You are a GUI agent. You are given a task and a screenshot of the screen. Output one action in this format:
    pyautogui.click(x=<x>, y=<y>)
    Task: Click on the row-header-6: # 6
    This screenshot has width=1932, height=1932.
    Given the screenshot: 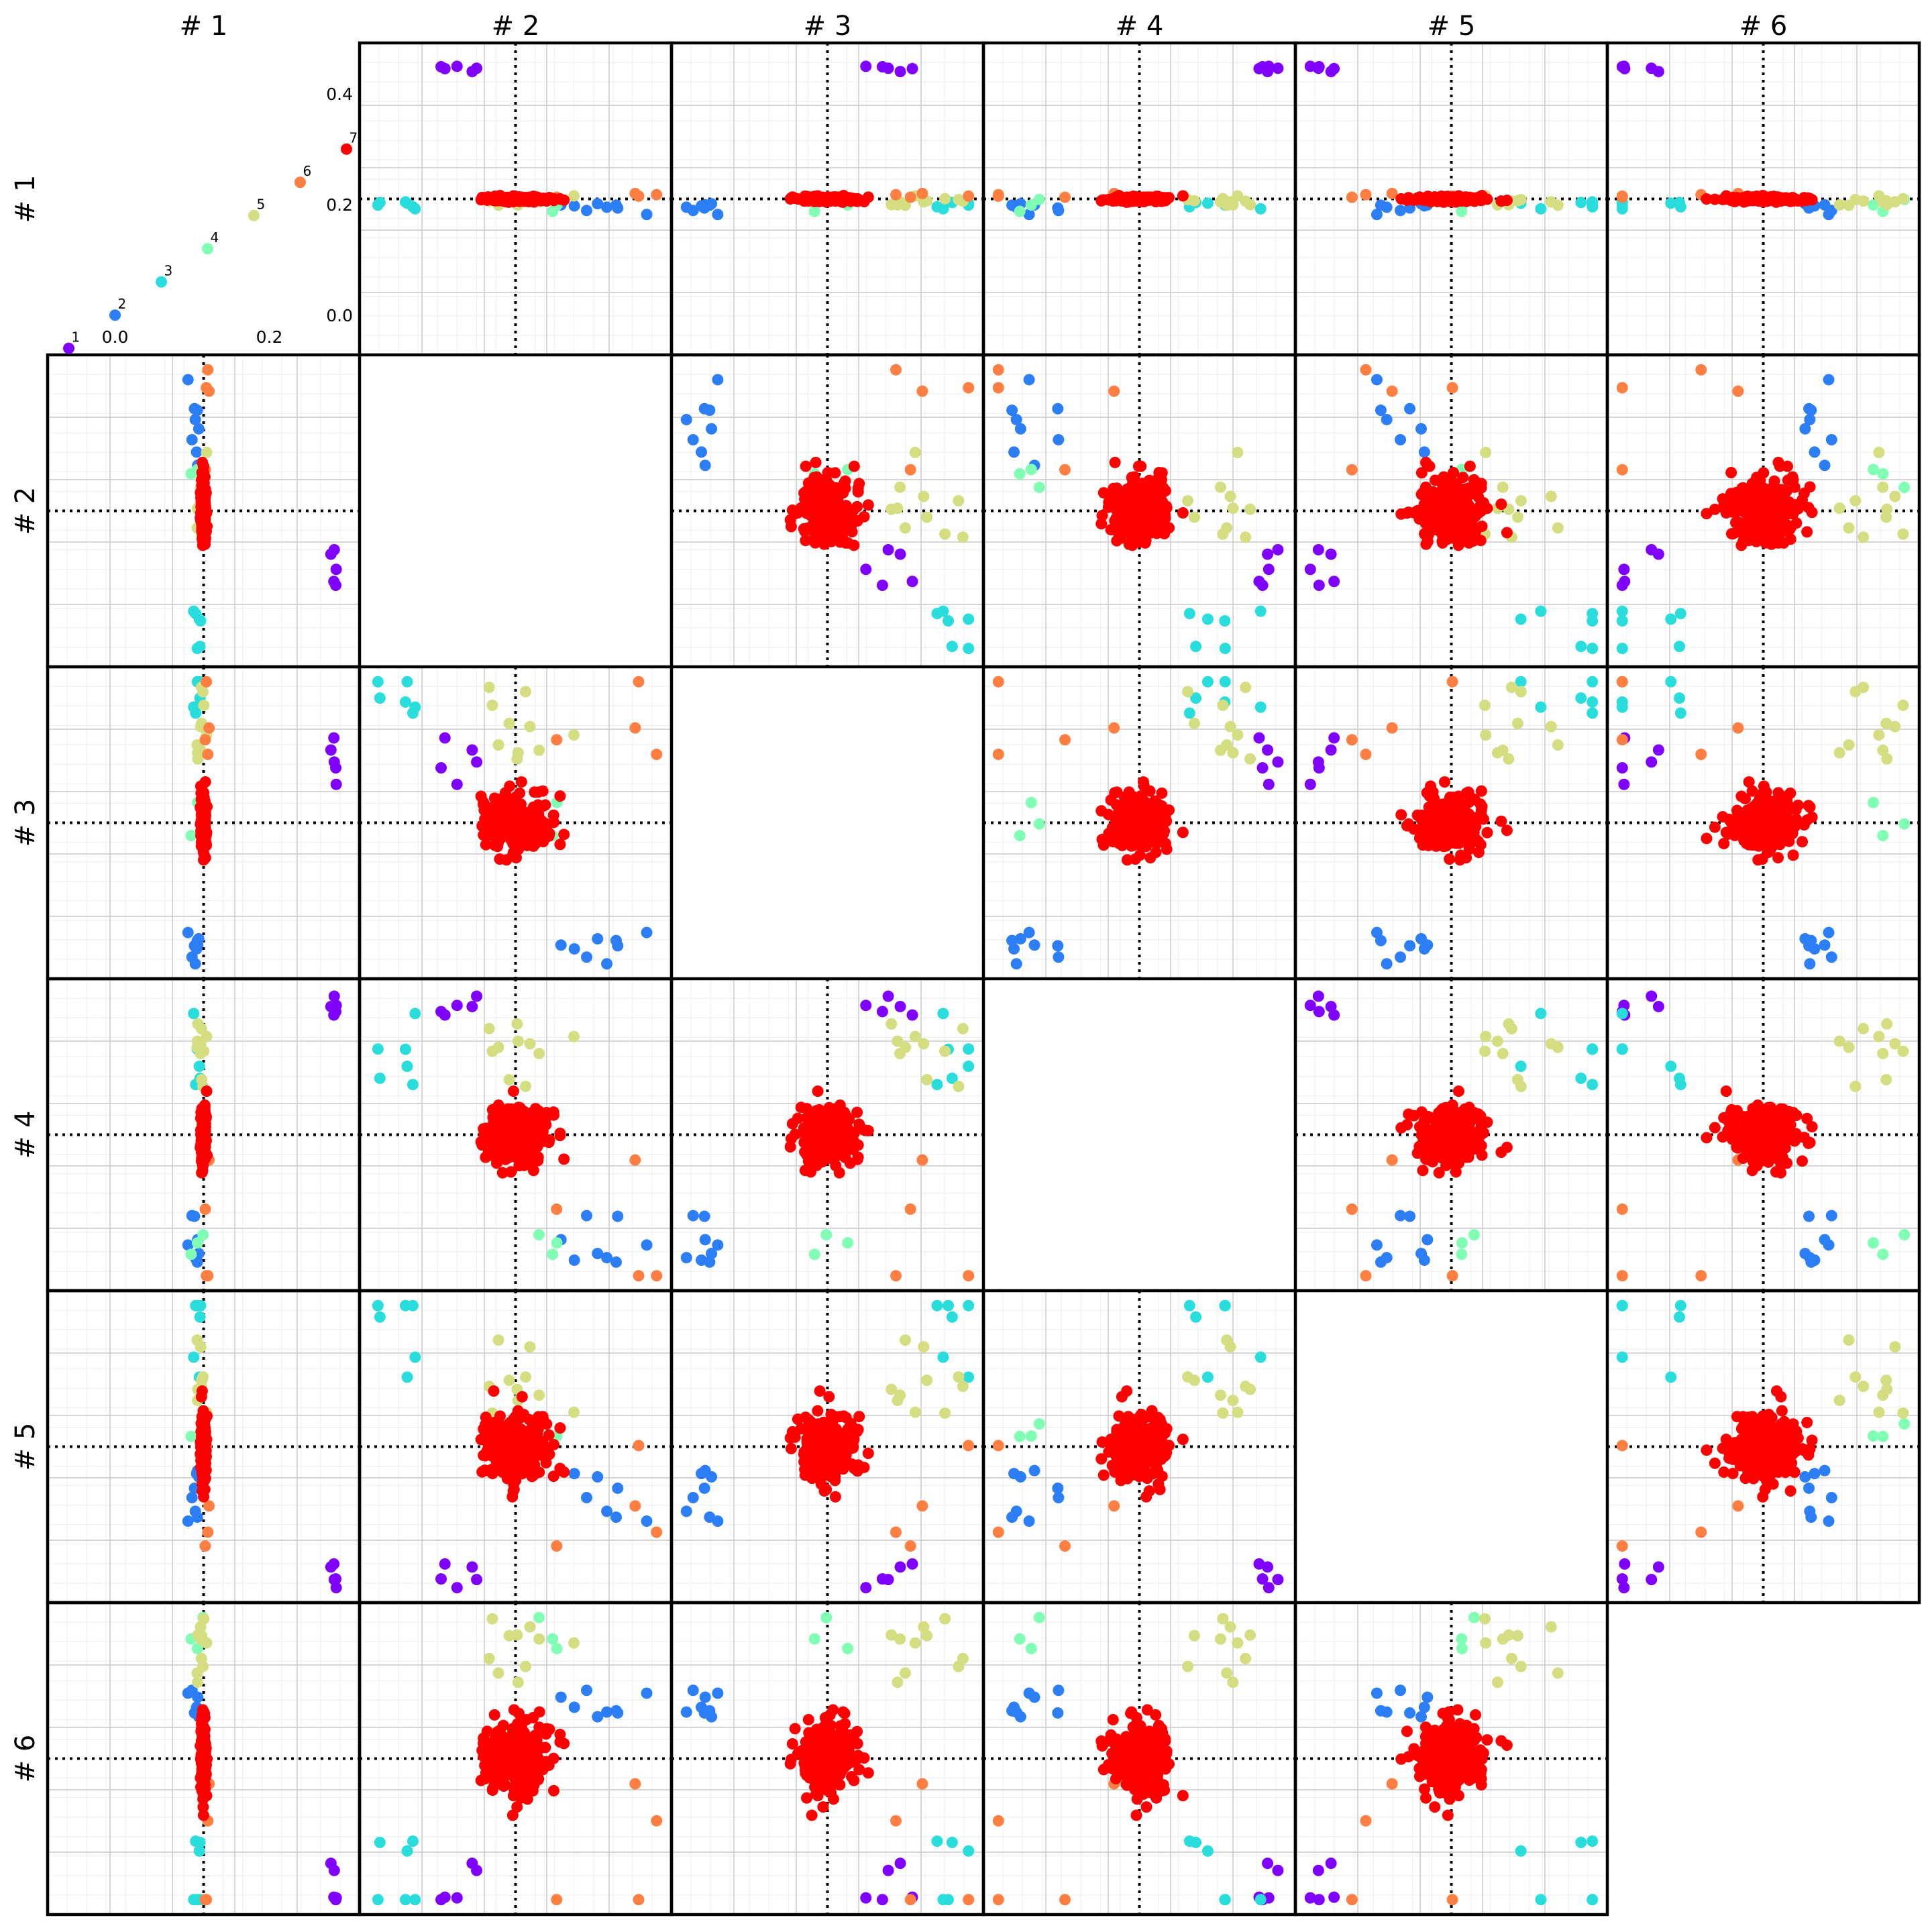 What is the action you would take?
    pyautogui.click(x=25, y=1759)
    